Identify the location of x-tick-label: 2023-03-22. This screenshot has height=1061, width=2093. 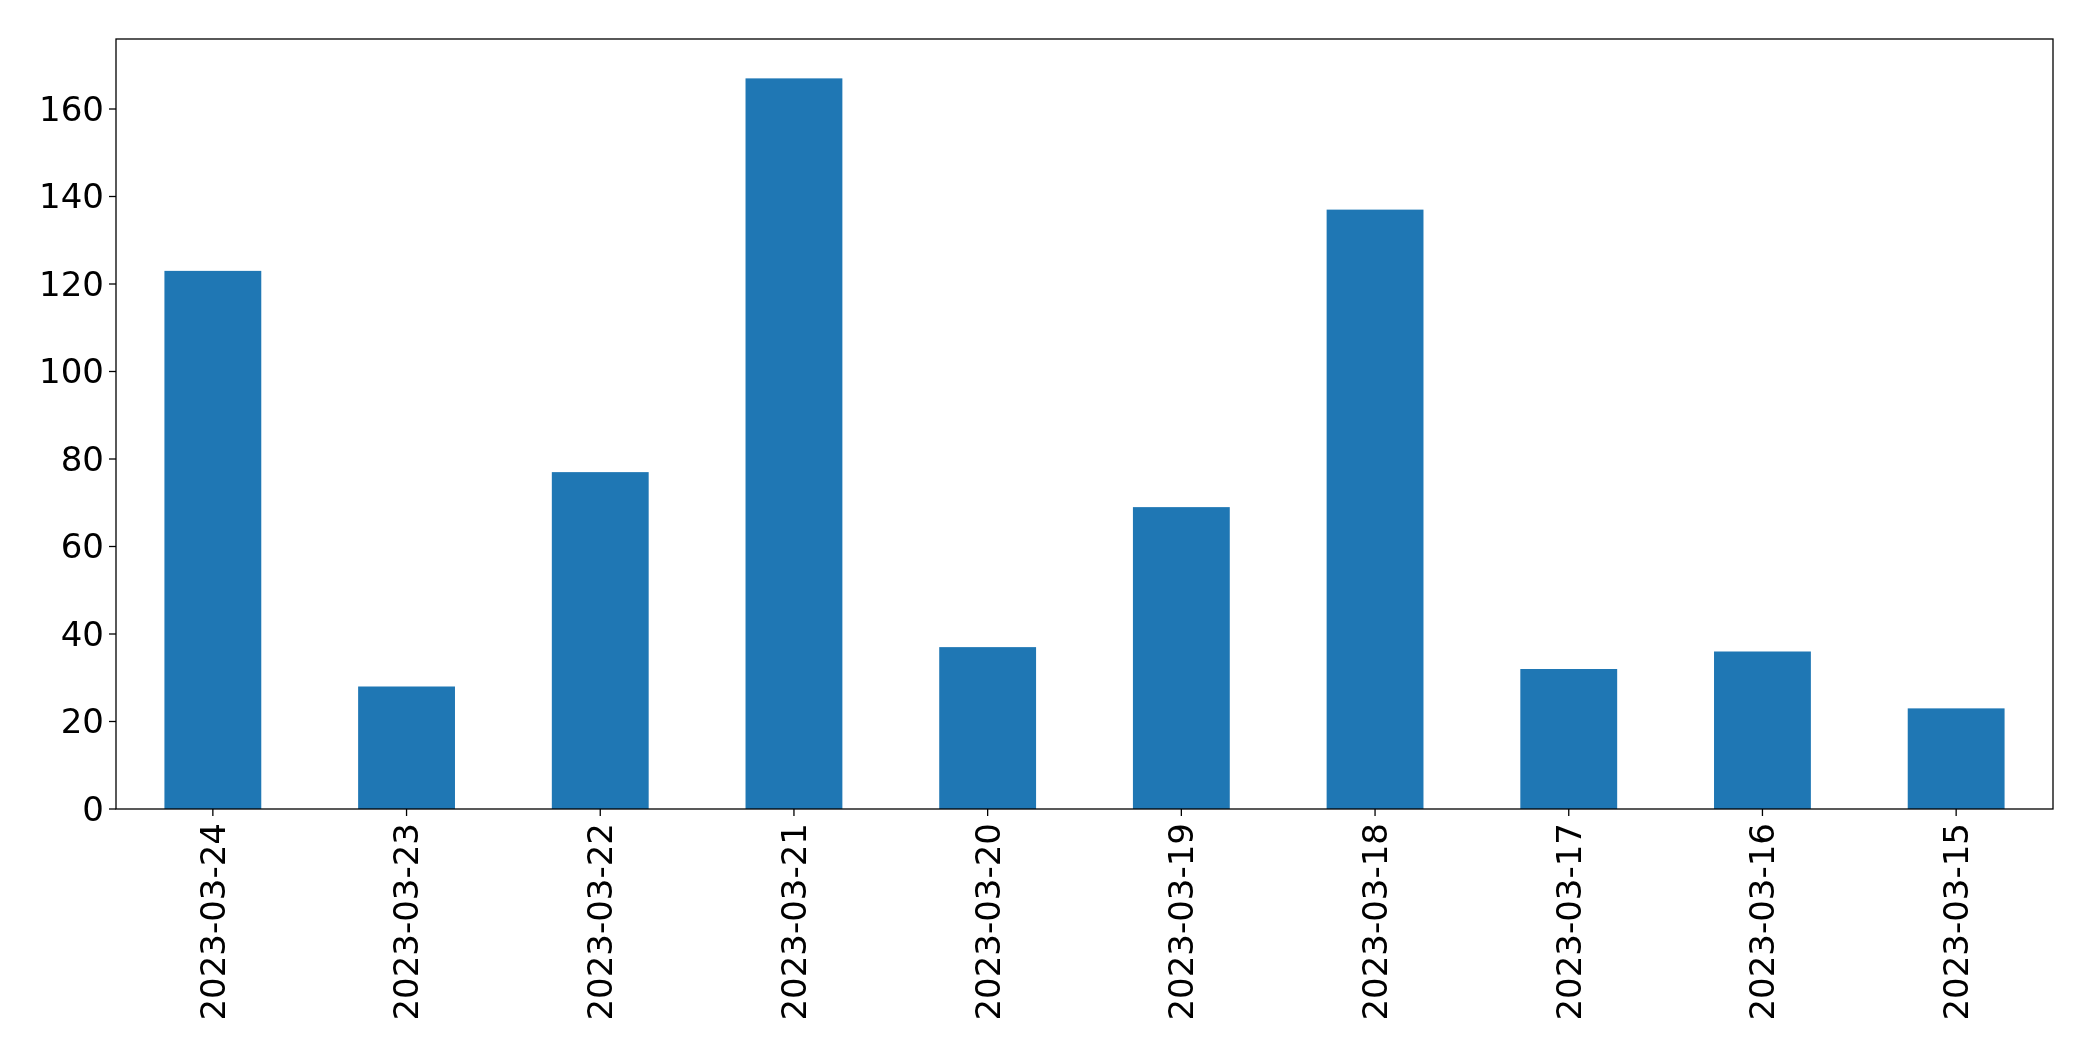
(600, 922).